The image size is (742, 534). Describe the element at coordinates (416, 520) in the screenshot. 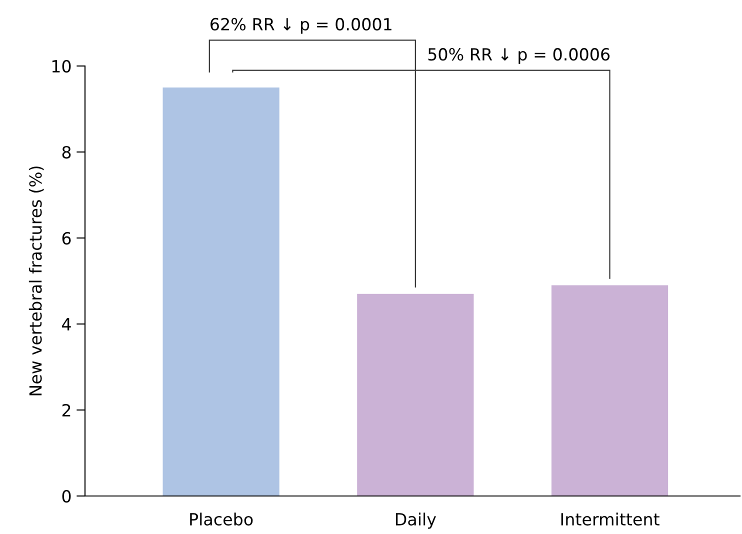

I see `x-tick-label: Daily` at that location.